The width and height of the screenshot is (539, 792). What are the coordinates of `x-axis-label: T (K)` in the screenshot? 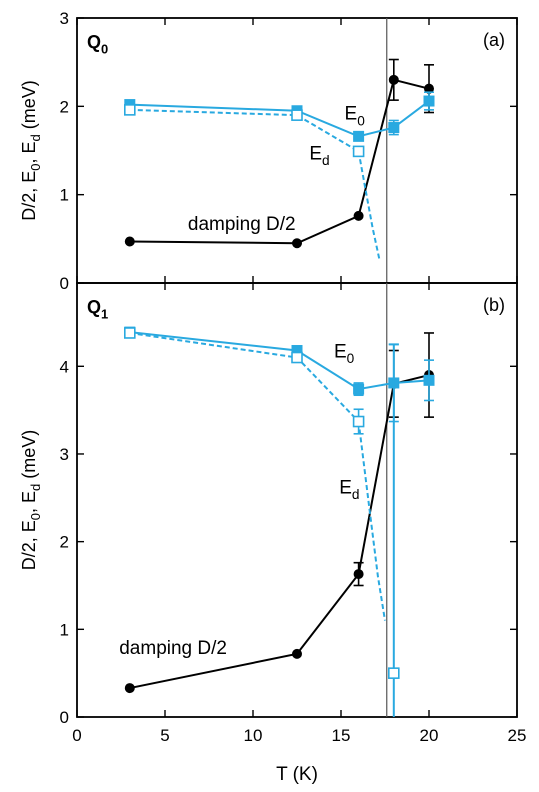 It's located at (297, 774).